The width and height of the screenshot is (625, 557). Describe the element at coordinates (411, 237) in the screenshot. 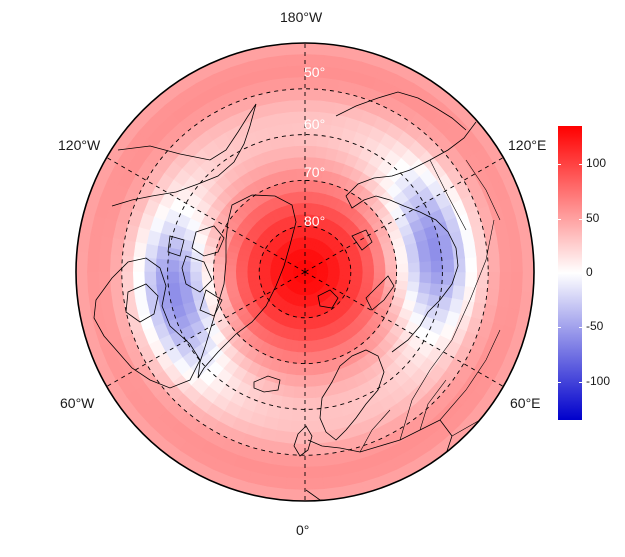

I see `coastline-siberia` at that location.